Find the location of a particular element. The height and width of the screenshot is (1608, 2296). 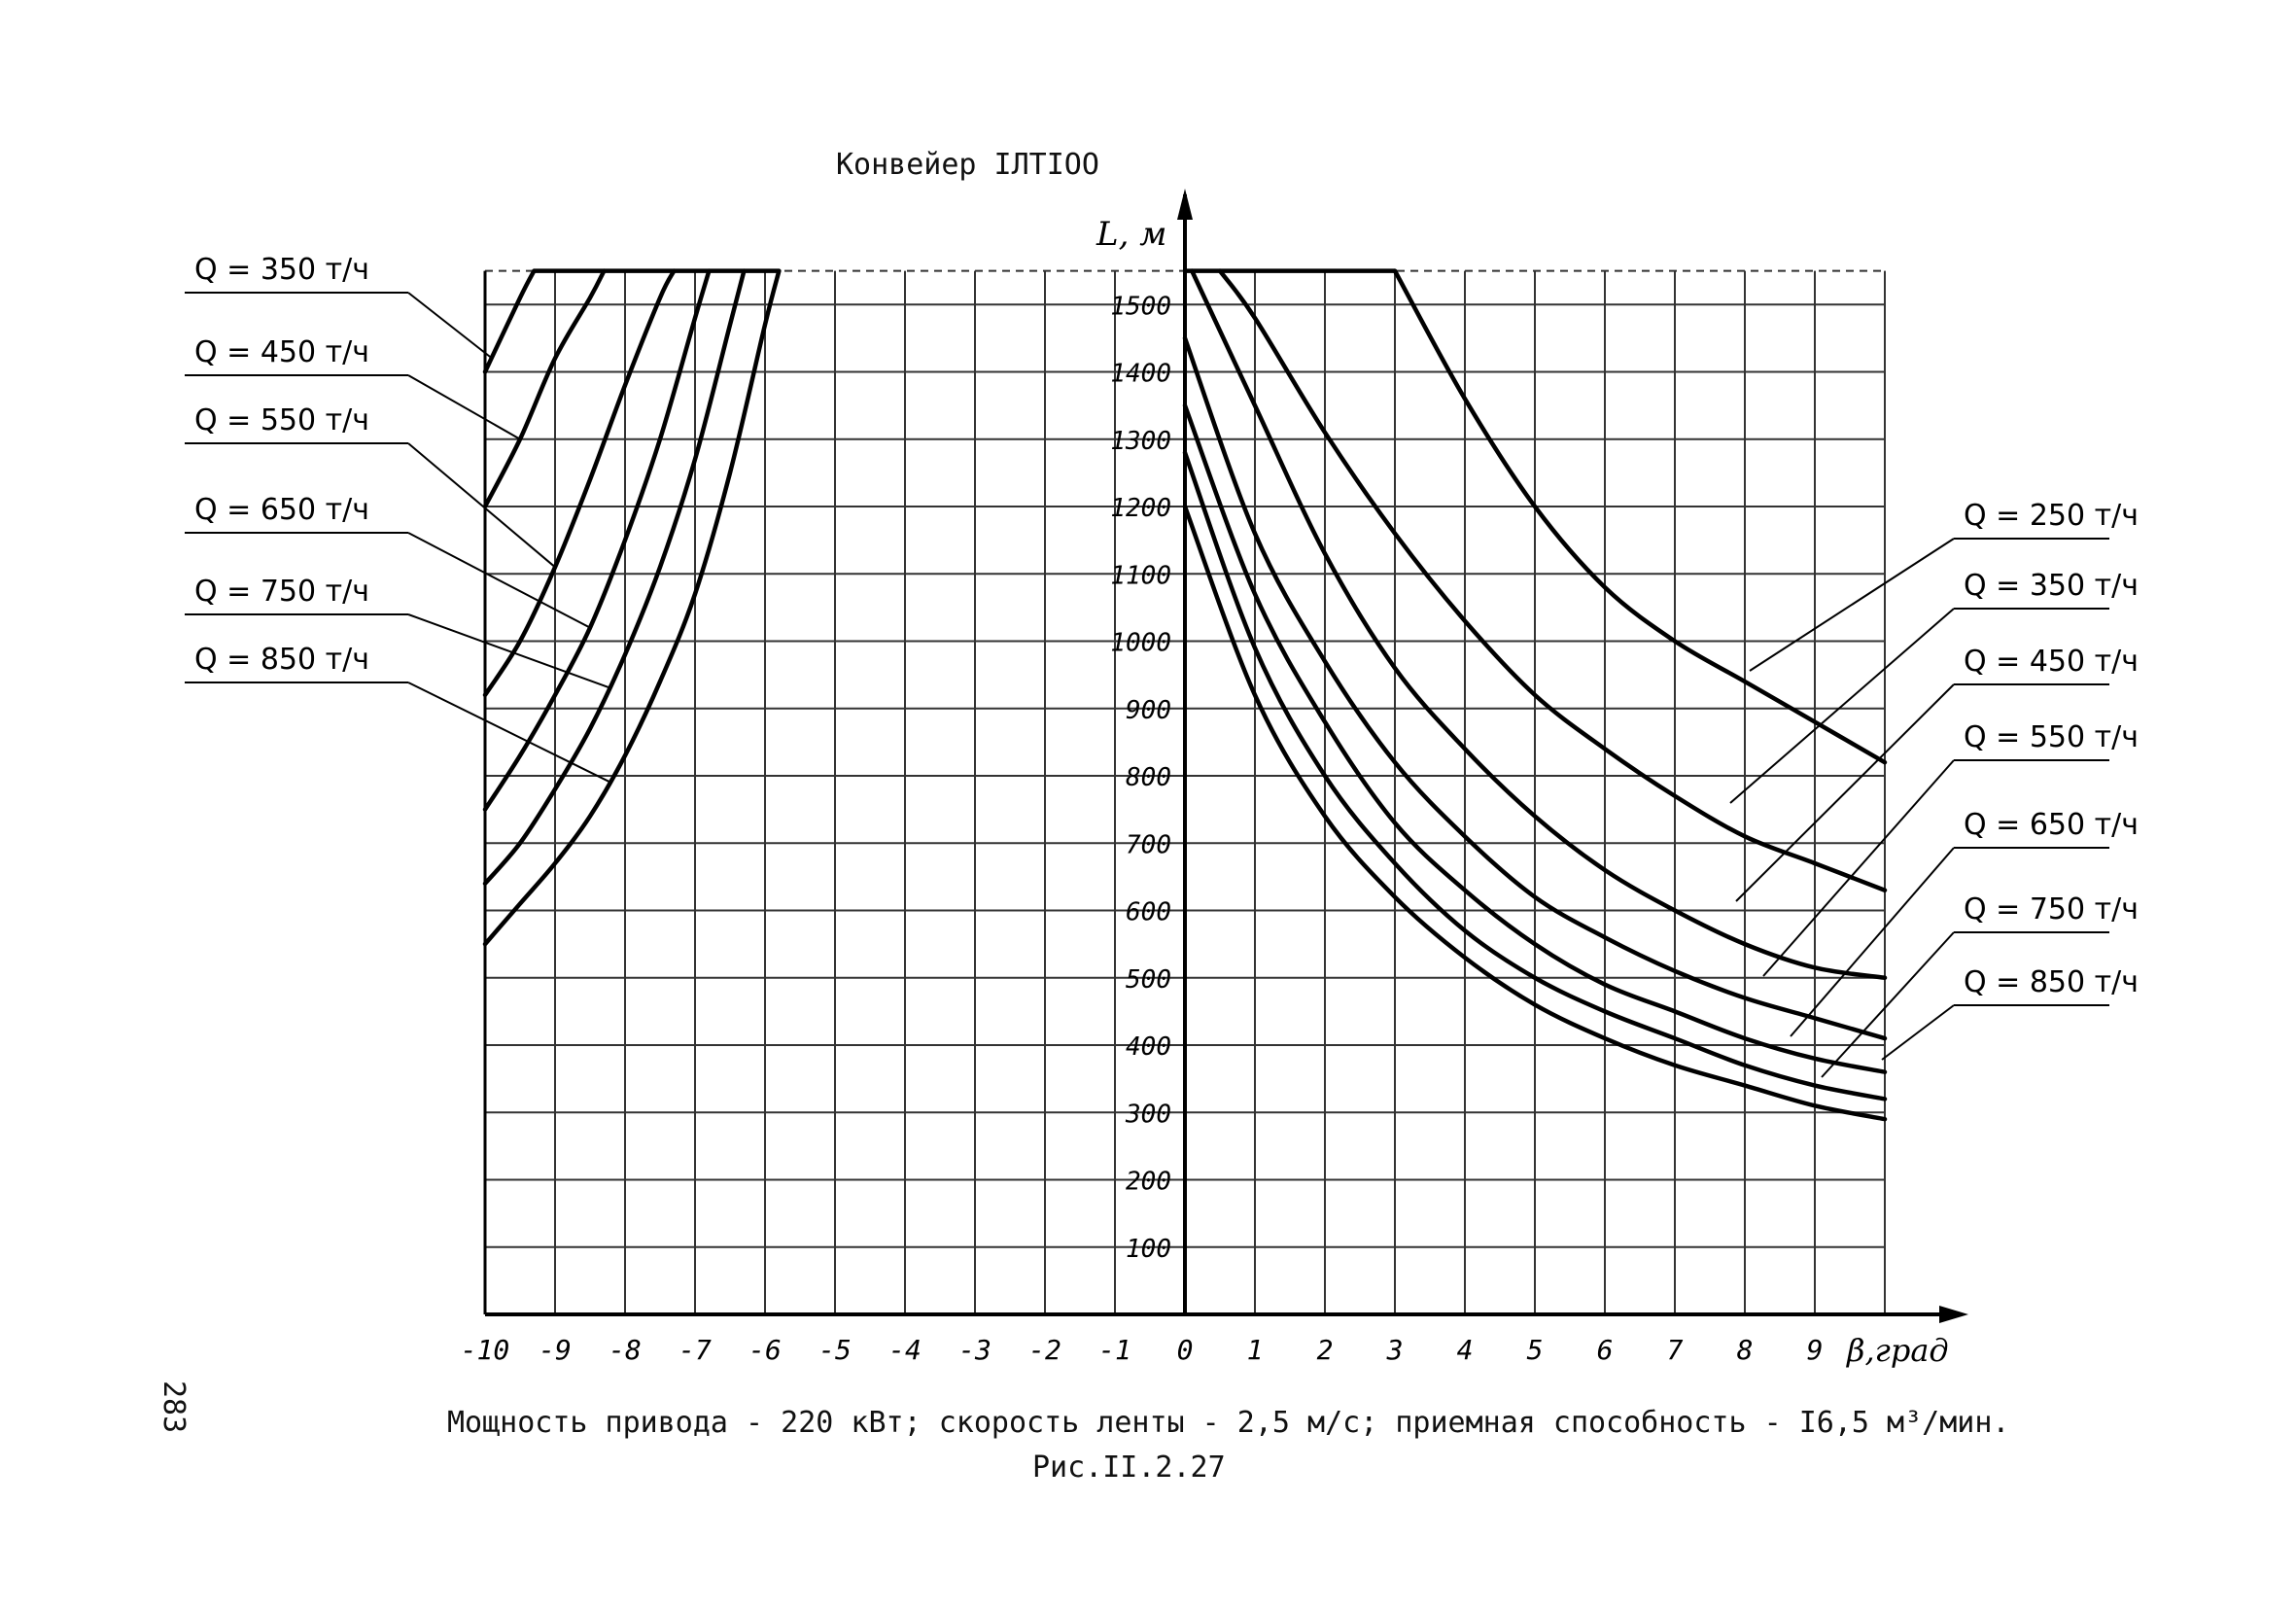

y-tick-label: 600 is located at coordinates (1148, 912).